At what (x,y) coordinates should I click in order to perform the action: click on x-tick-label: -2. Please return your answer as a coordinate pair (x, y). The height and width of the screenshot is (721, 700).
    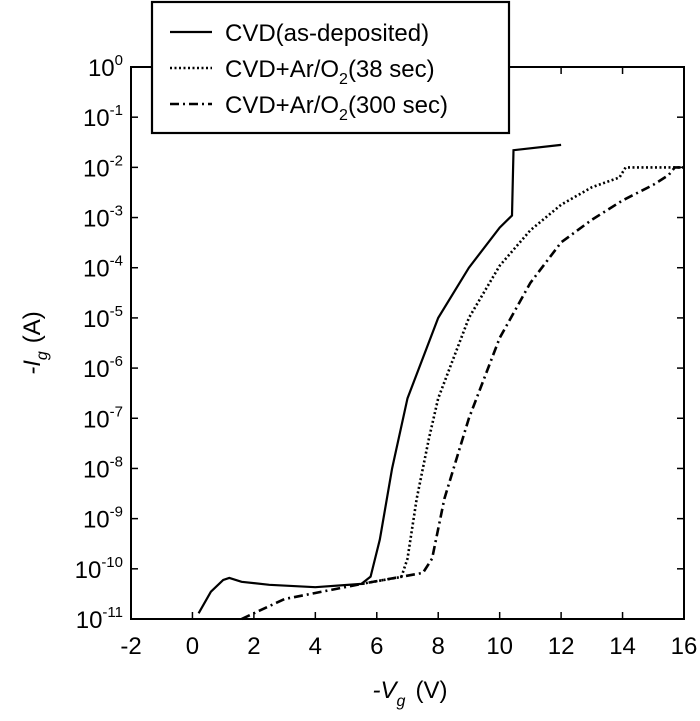
    Looking at the image, I should click on (130, 646).